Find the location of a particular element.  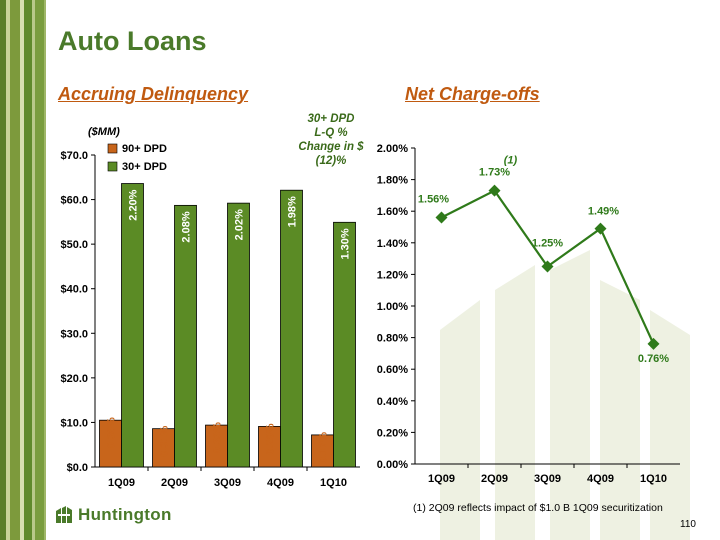

line-x-tick-label: 3Q09 is located at coordinates (547, 479).